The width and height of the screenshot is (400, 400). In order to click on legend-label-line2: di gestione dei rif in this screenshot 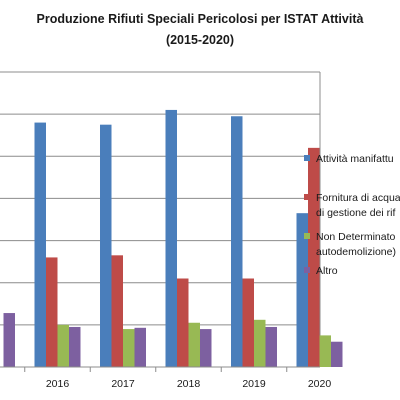, I will do `click(355, 213)`.